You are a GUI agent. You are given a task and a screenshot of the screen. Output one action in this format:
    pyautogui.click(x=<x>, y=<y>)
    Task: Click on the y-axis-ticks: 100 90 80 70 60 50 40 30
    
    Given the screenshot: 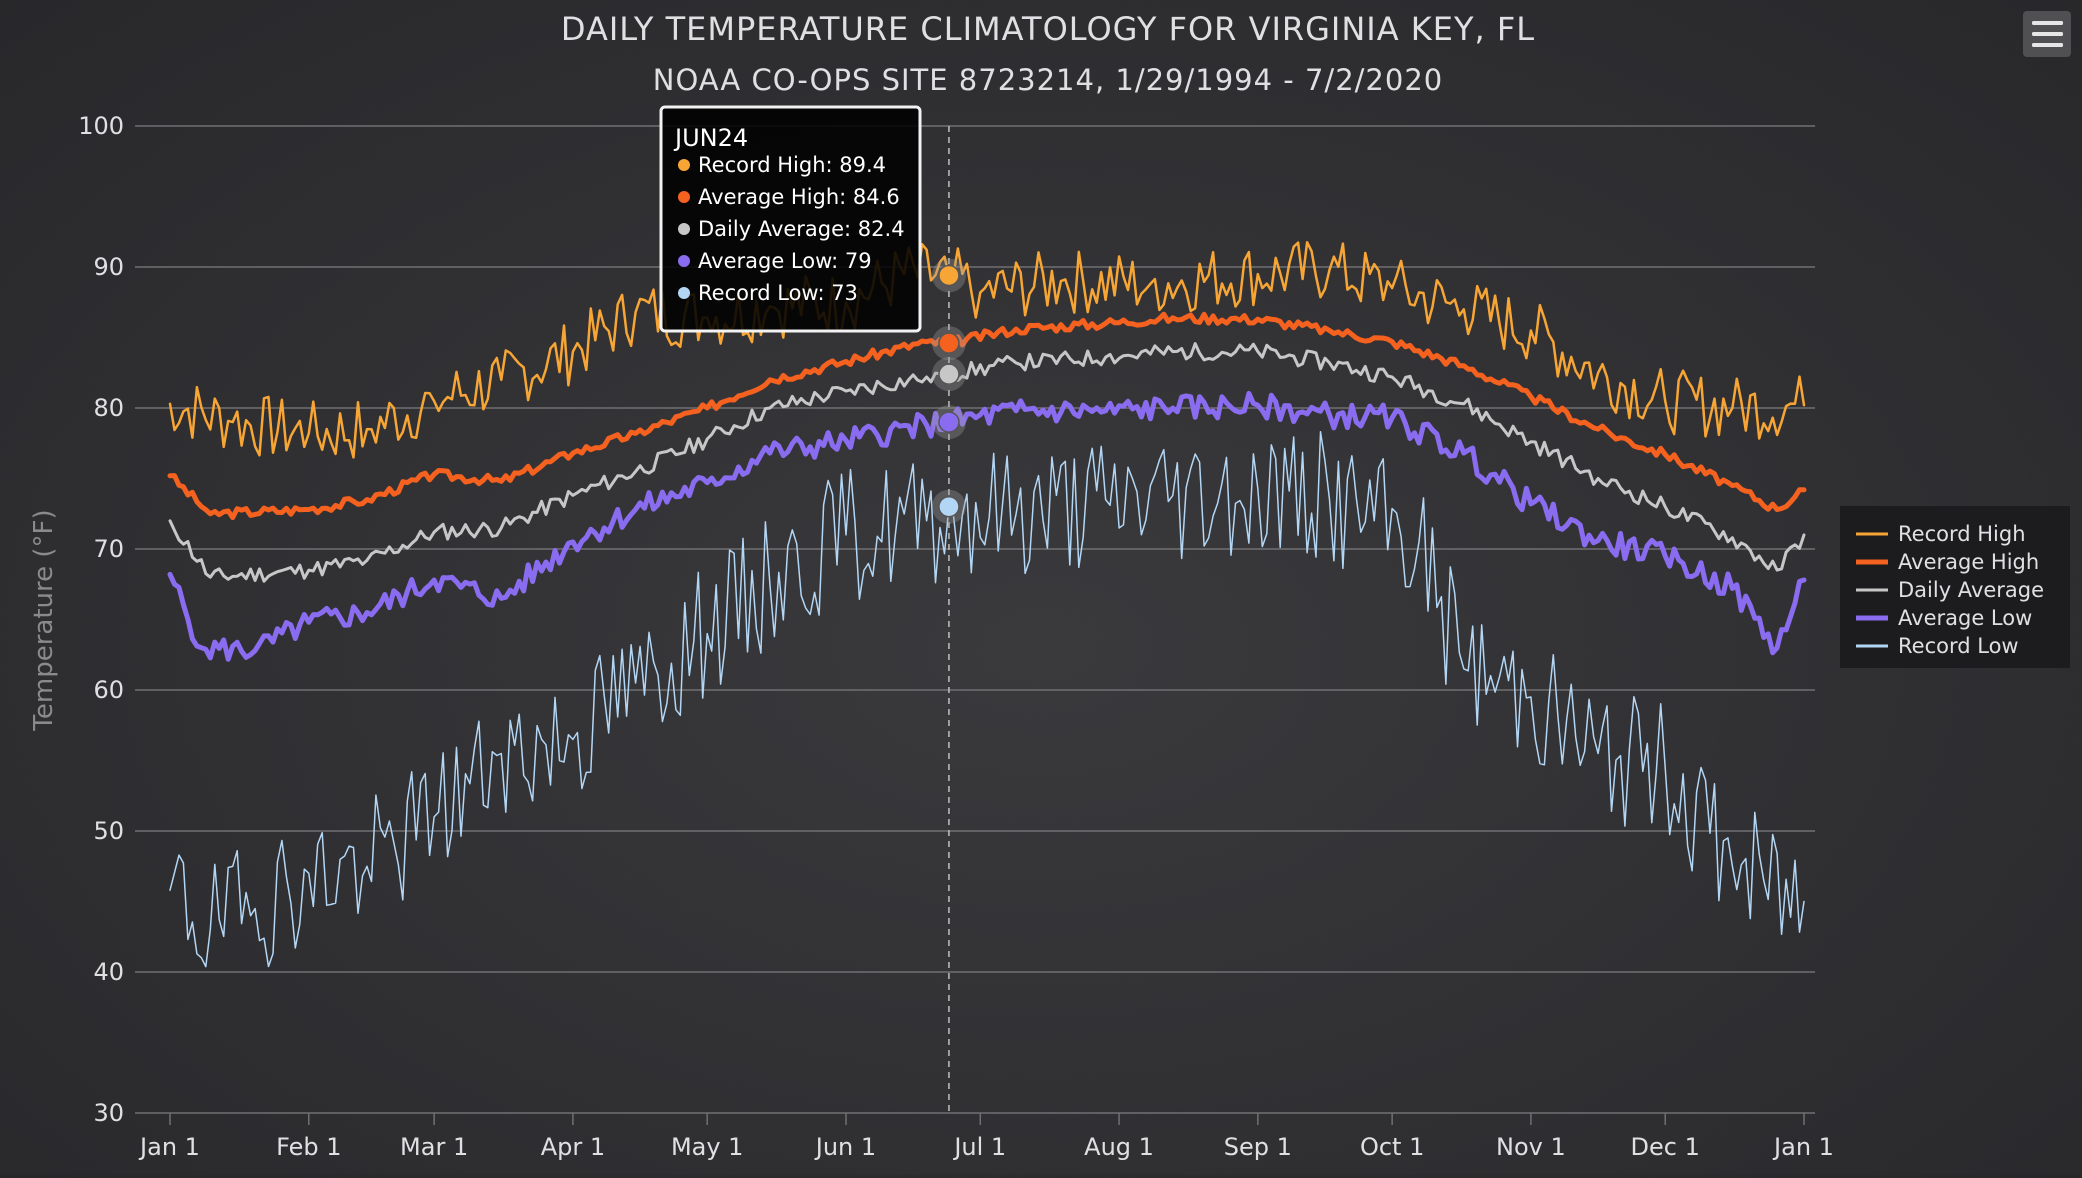 What is the action you would take?
    pyautogui.click(x=101, y=619)
    